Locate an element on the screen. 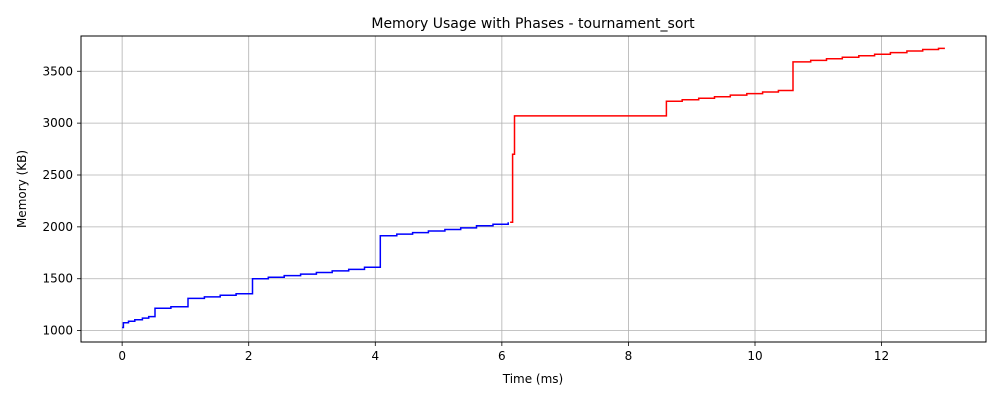 The height and width of the screenshot is (400, 1000). x-tick-label: 12 is located at coordinates (881, 356).